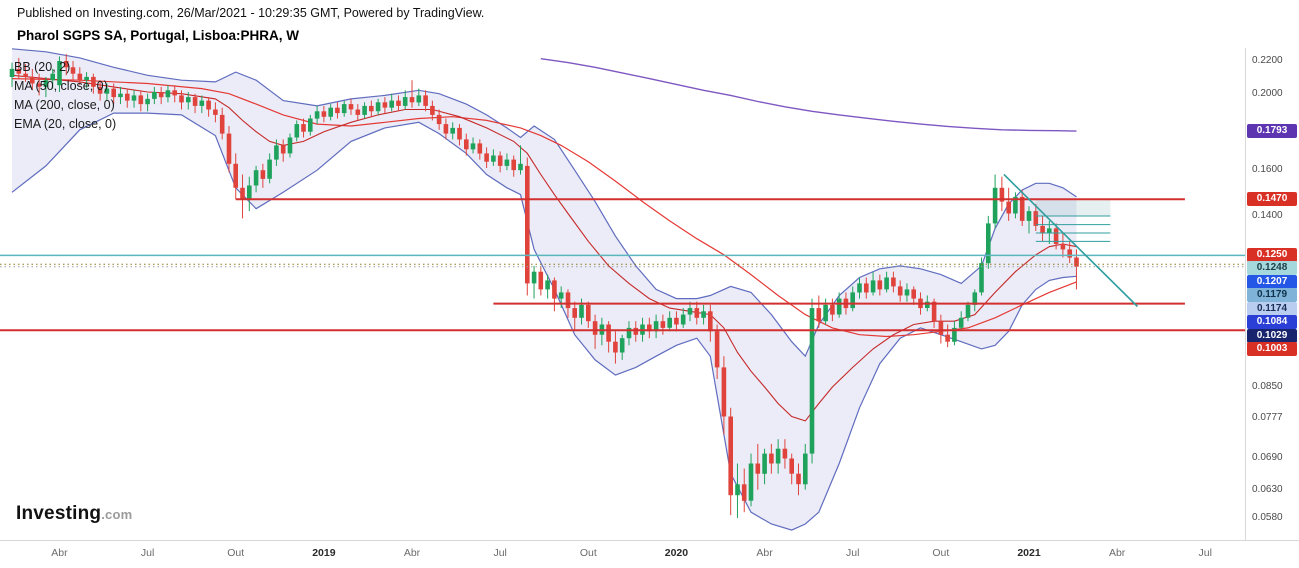 This screenshot has width=1299, height=568. I want to click on price-tag: 0.1003, so click(1272, 349).